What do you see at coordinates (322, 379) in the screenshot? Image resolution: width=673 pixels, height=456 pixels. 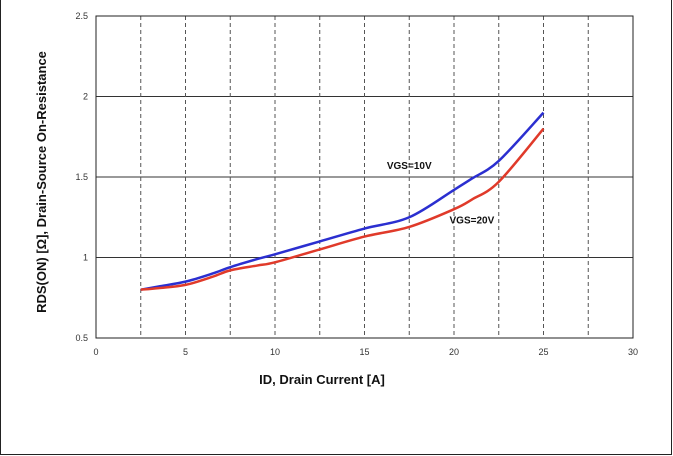 I see `x-axis-title: ID, Drain Current [A]` at bounding box center [322, 379].